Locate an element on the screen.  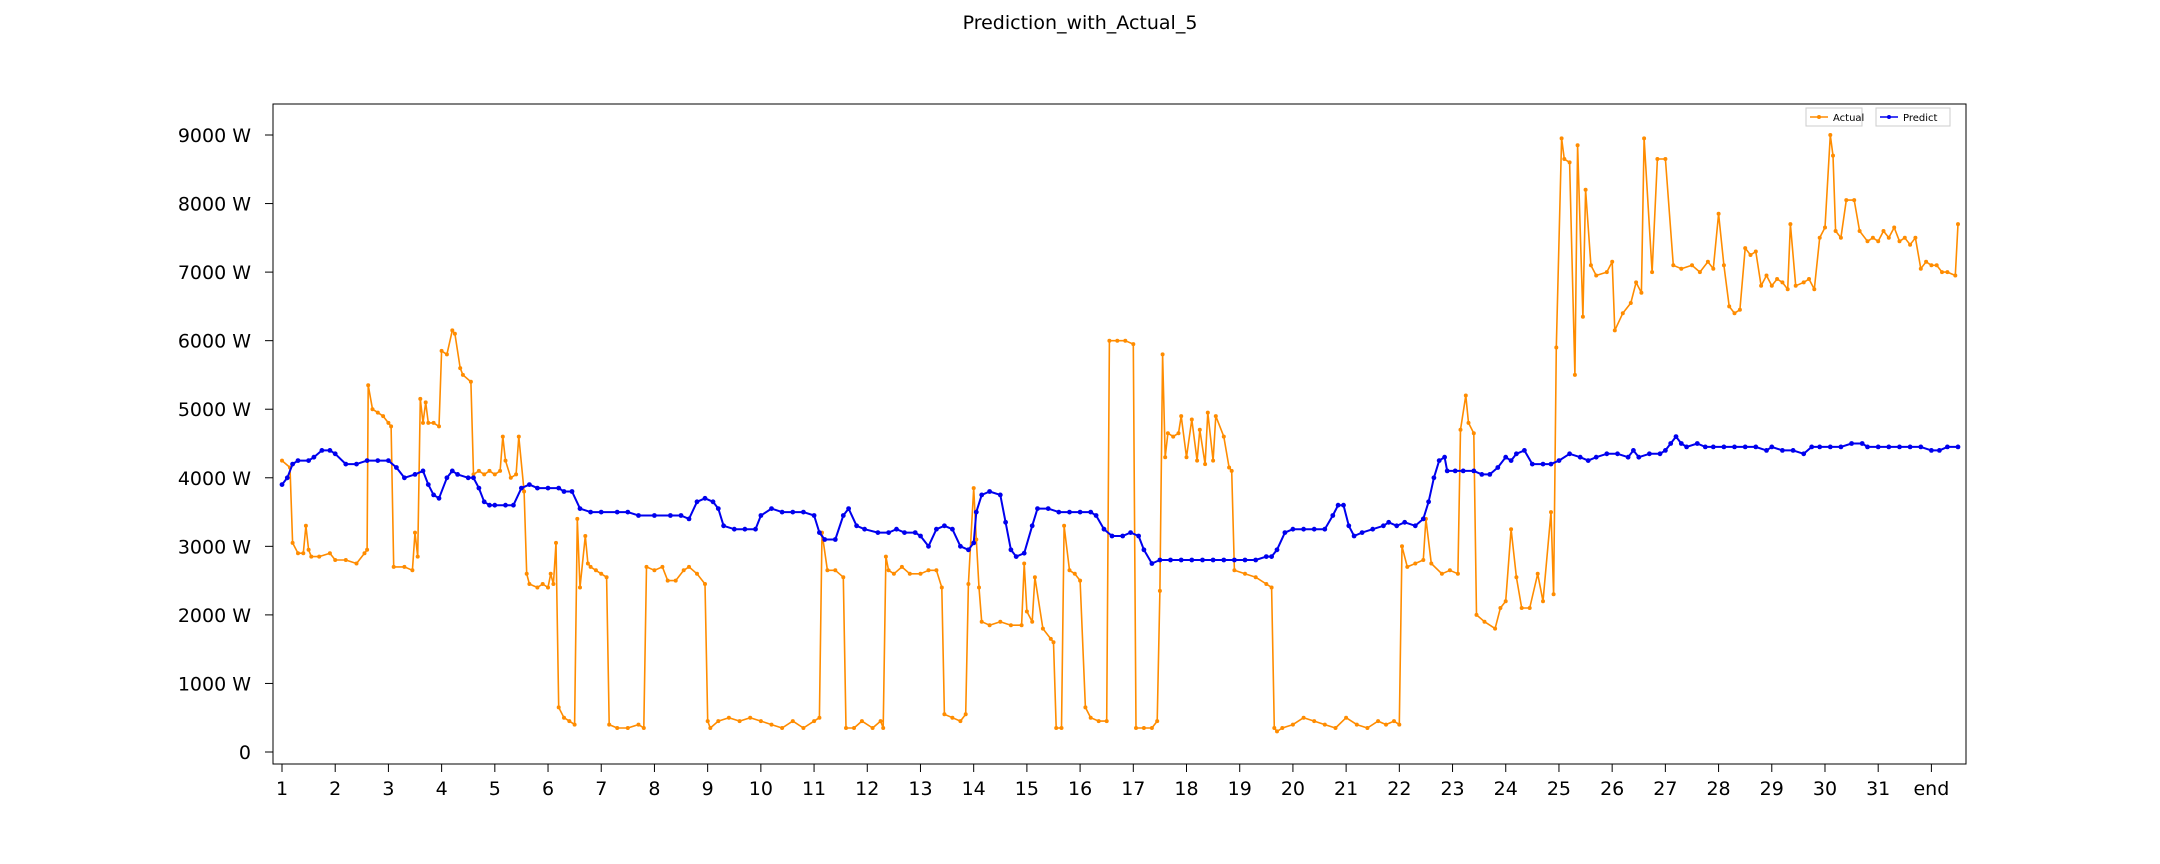
y-tick-label: 9000 W is located at coordinates (214, 136).